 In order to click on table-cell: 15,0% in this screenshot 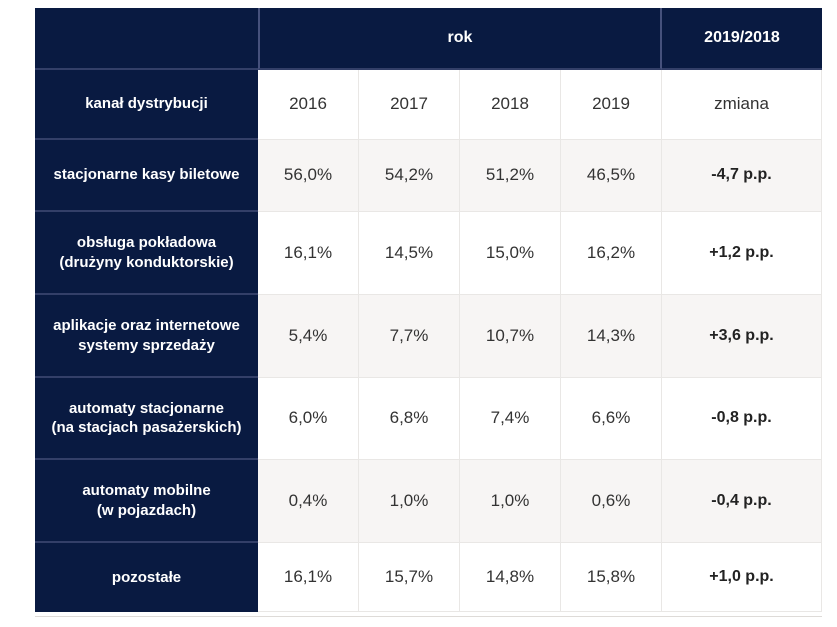, I will do `click(510, 253)`.